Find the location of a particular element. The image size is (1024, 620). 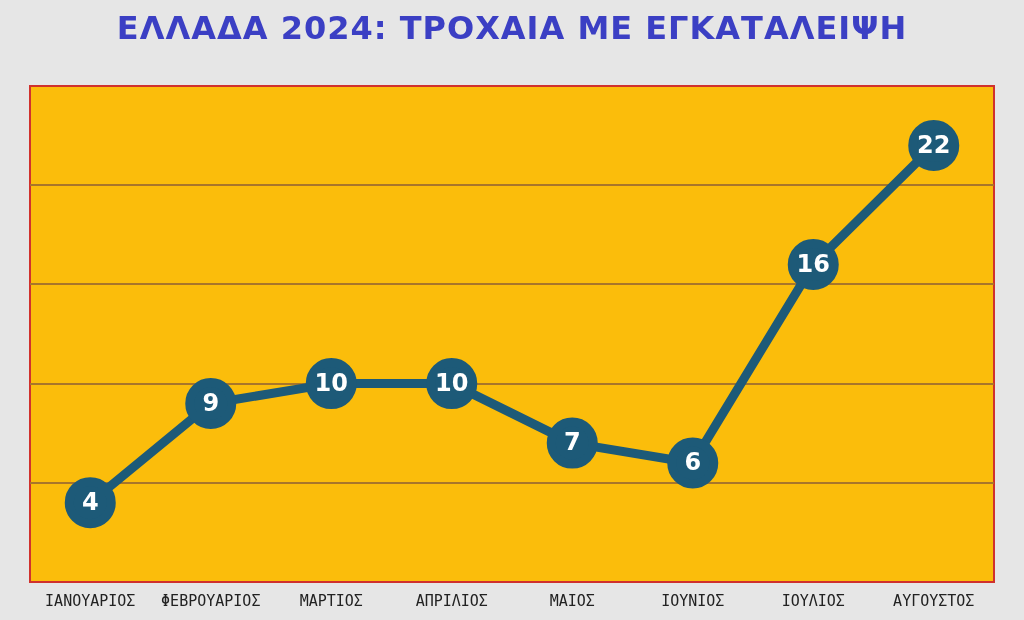

x-tick-label: ΦΕΒΡΟΥΑΡΙΟΣ is located at coordinates (211, 600).